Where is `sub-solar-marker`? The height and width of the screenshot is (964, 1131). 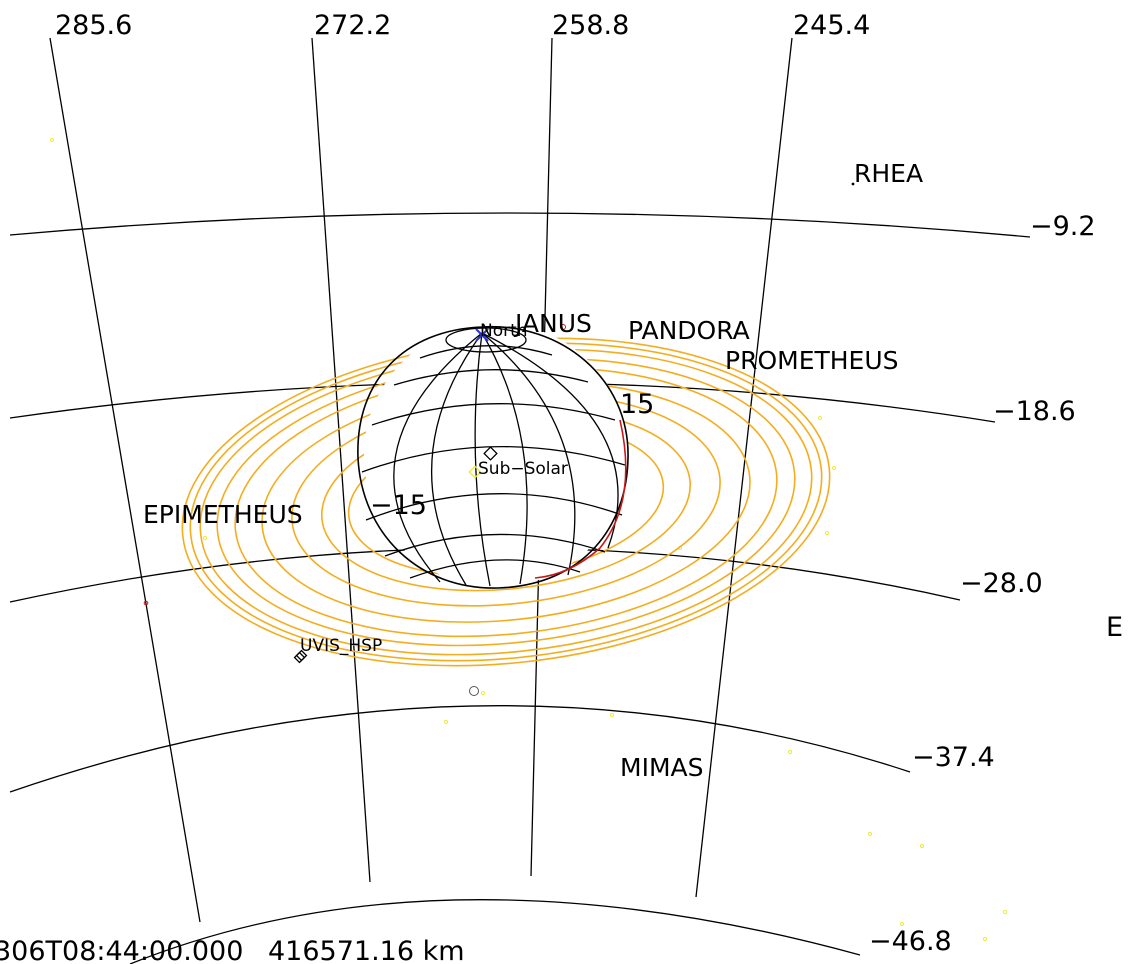 sub-solar-marker is located at coordinates (490, 453).